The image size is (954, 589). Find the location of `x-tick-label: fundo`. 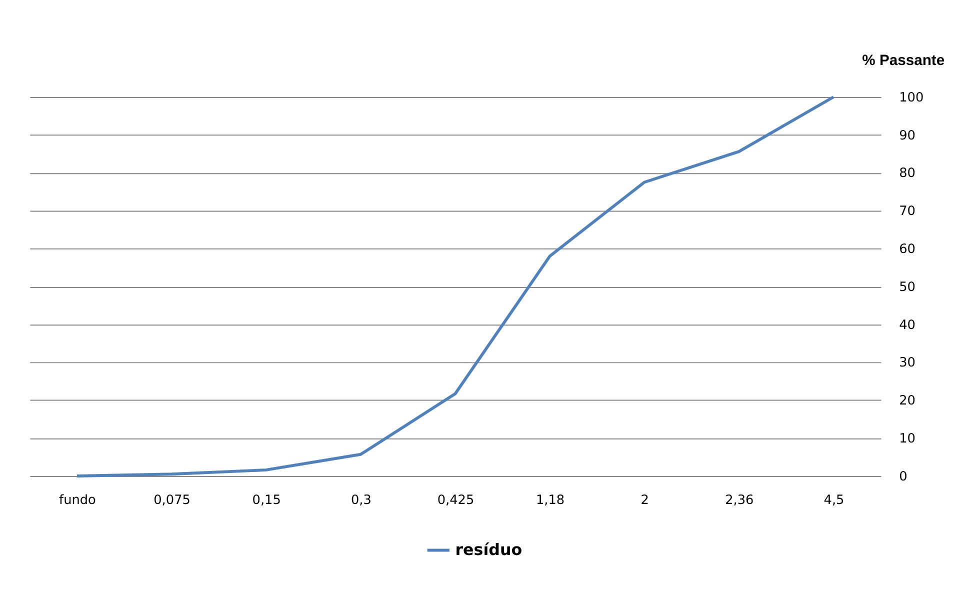

x-tick-label: fundo is located at coordinates (77, 500).